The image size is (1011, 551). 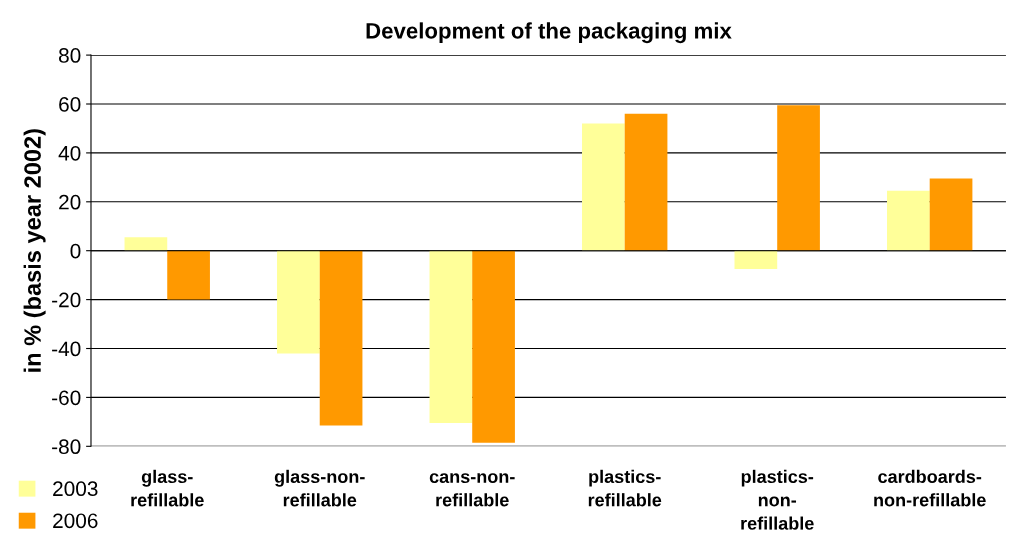 I want to click on y-tick-label: -60, so click(x=66, y=398).